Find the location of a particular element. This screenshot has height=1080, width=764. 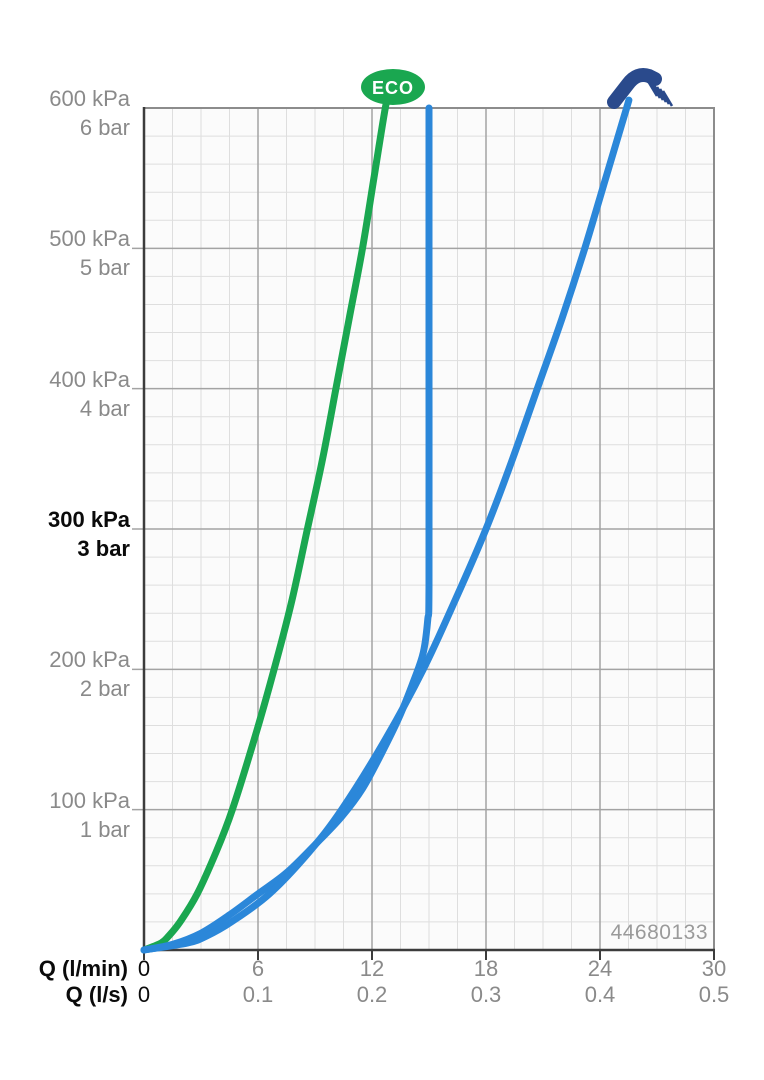

flow-tick-ls-0.2: 0.2 is located at coordinates (372, 994).